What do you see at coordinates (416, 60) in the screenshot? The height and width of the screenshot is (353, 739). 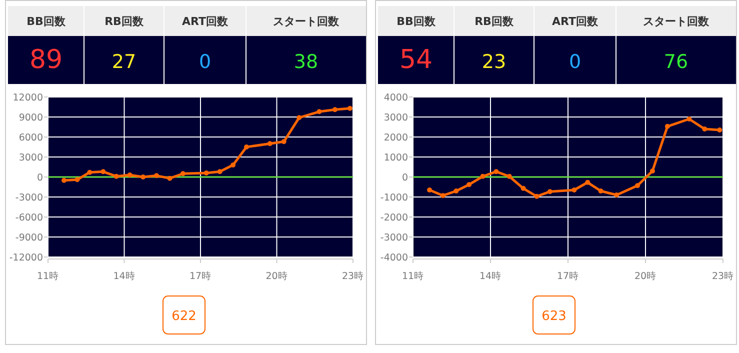 I see `text: 54` at bounding box center [416, 60].